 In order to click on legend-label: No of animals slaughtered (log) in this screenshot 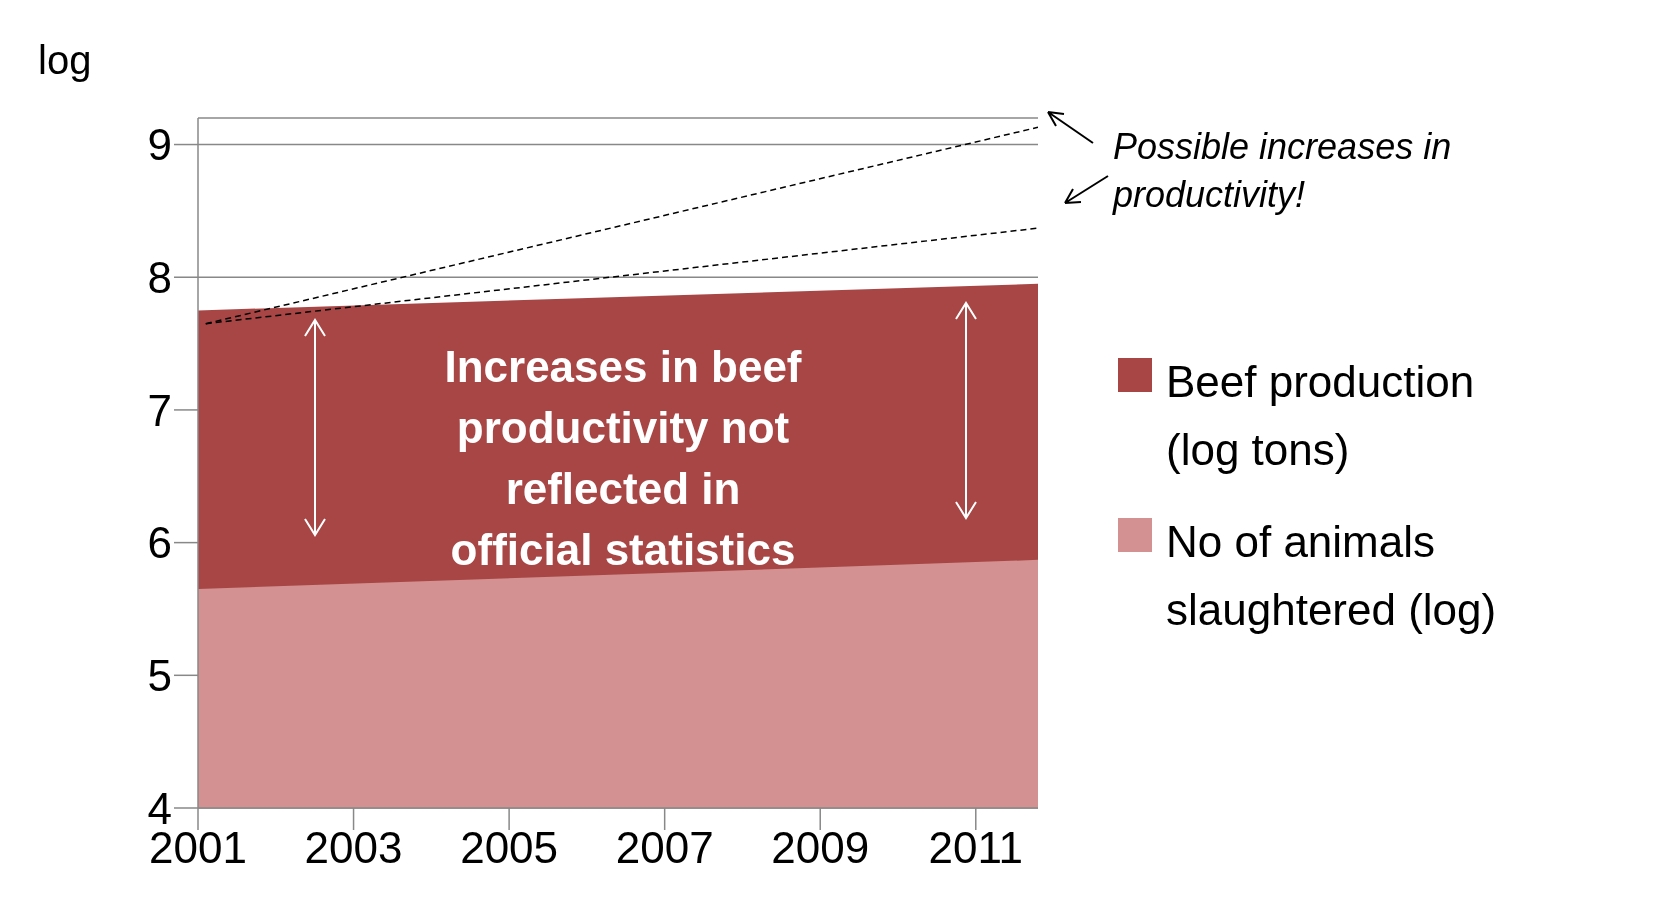, I will do `click(1332, 576)`.